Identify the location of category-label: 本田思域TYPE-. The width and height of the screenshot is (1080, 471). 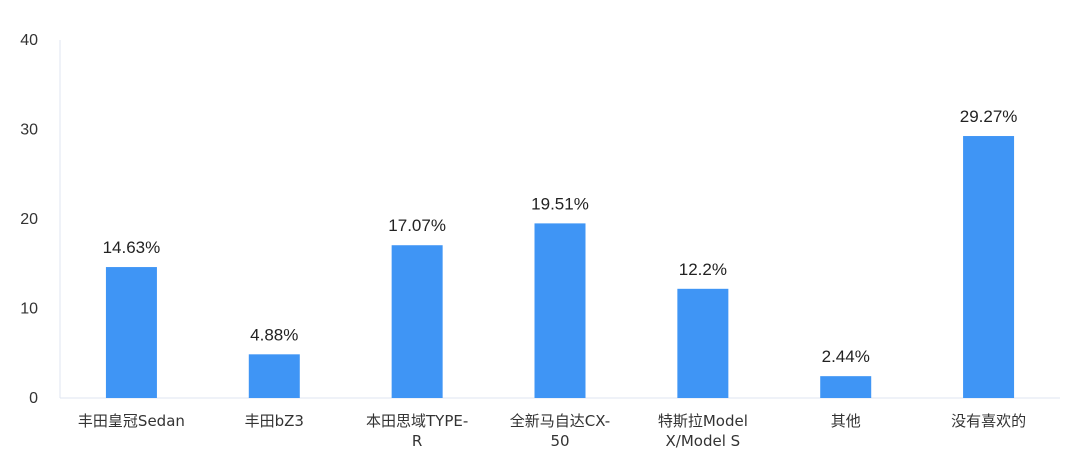
(417, 421).